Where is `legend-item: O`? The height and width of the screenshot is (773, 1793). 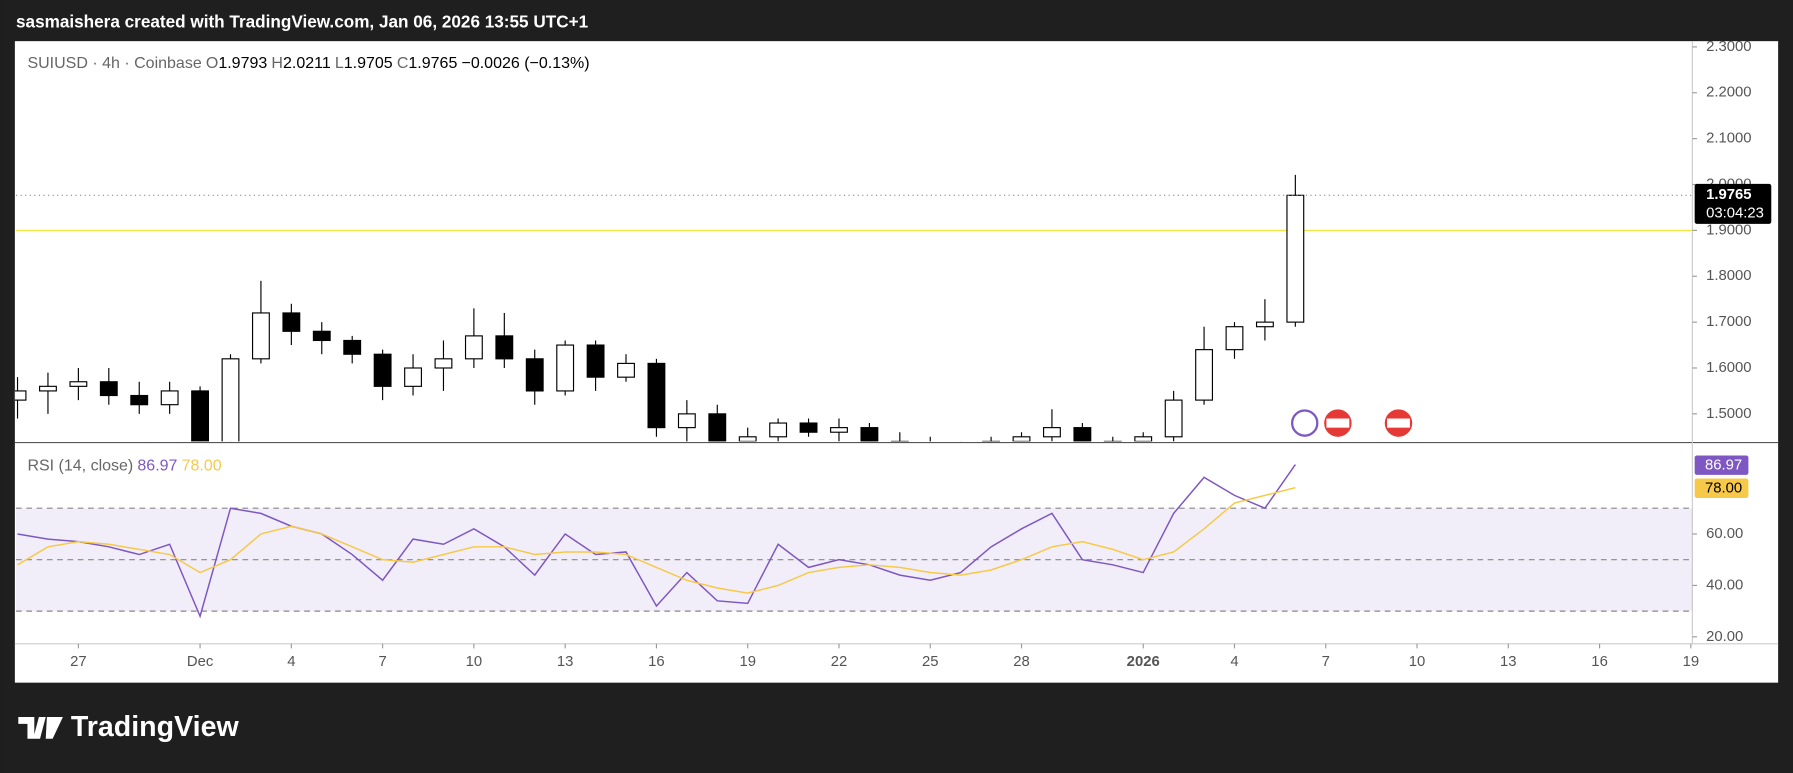
legend-item: O is located at coordinates (212, 63).